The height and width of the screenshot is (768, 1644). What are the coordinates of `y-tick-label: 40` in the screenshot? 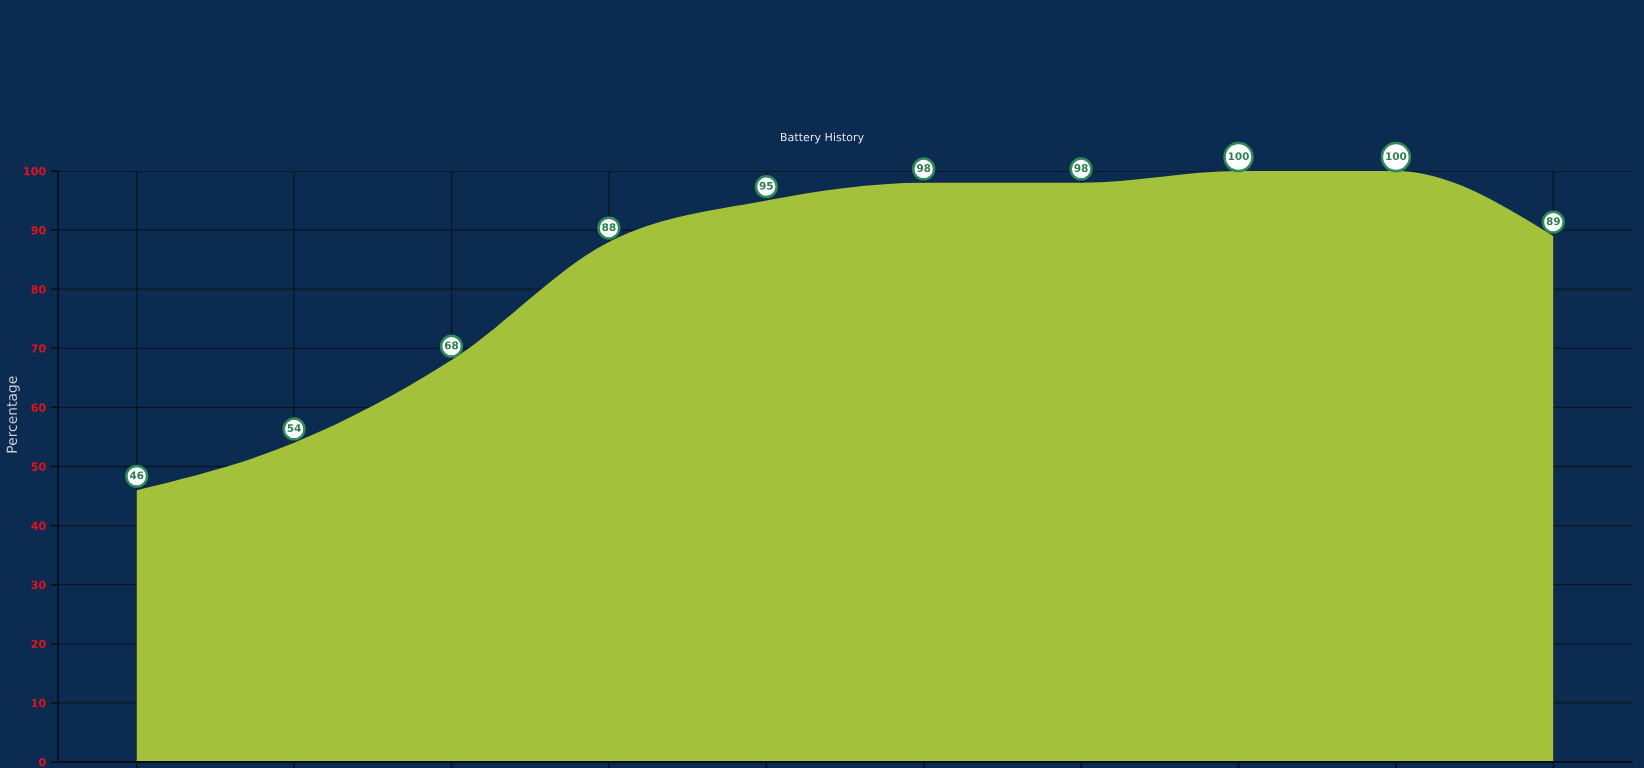 It's located at (38, 525).